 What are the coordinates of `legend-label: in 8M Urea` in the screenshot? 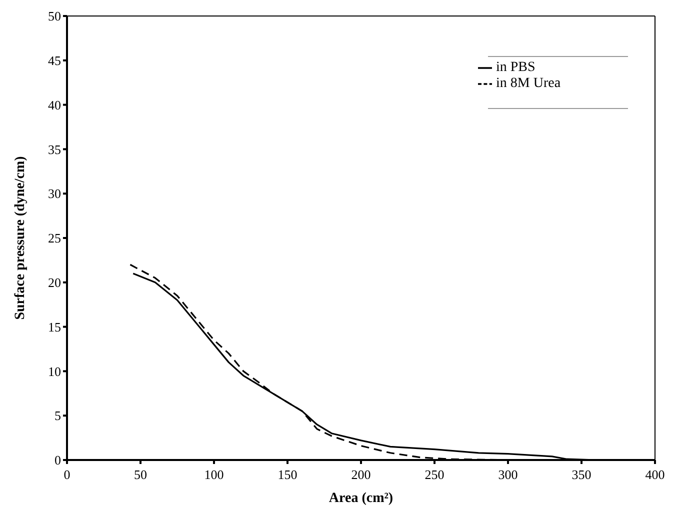 It's located at (528, 83).